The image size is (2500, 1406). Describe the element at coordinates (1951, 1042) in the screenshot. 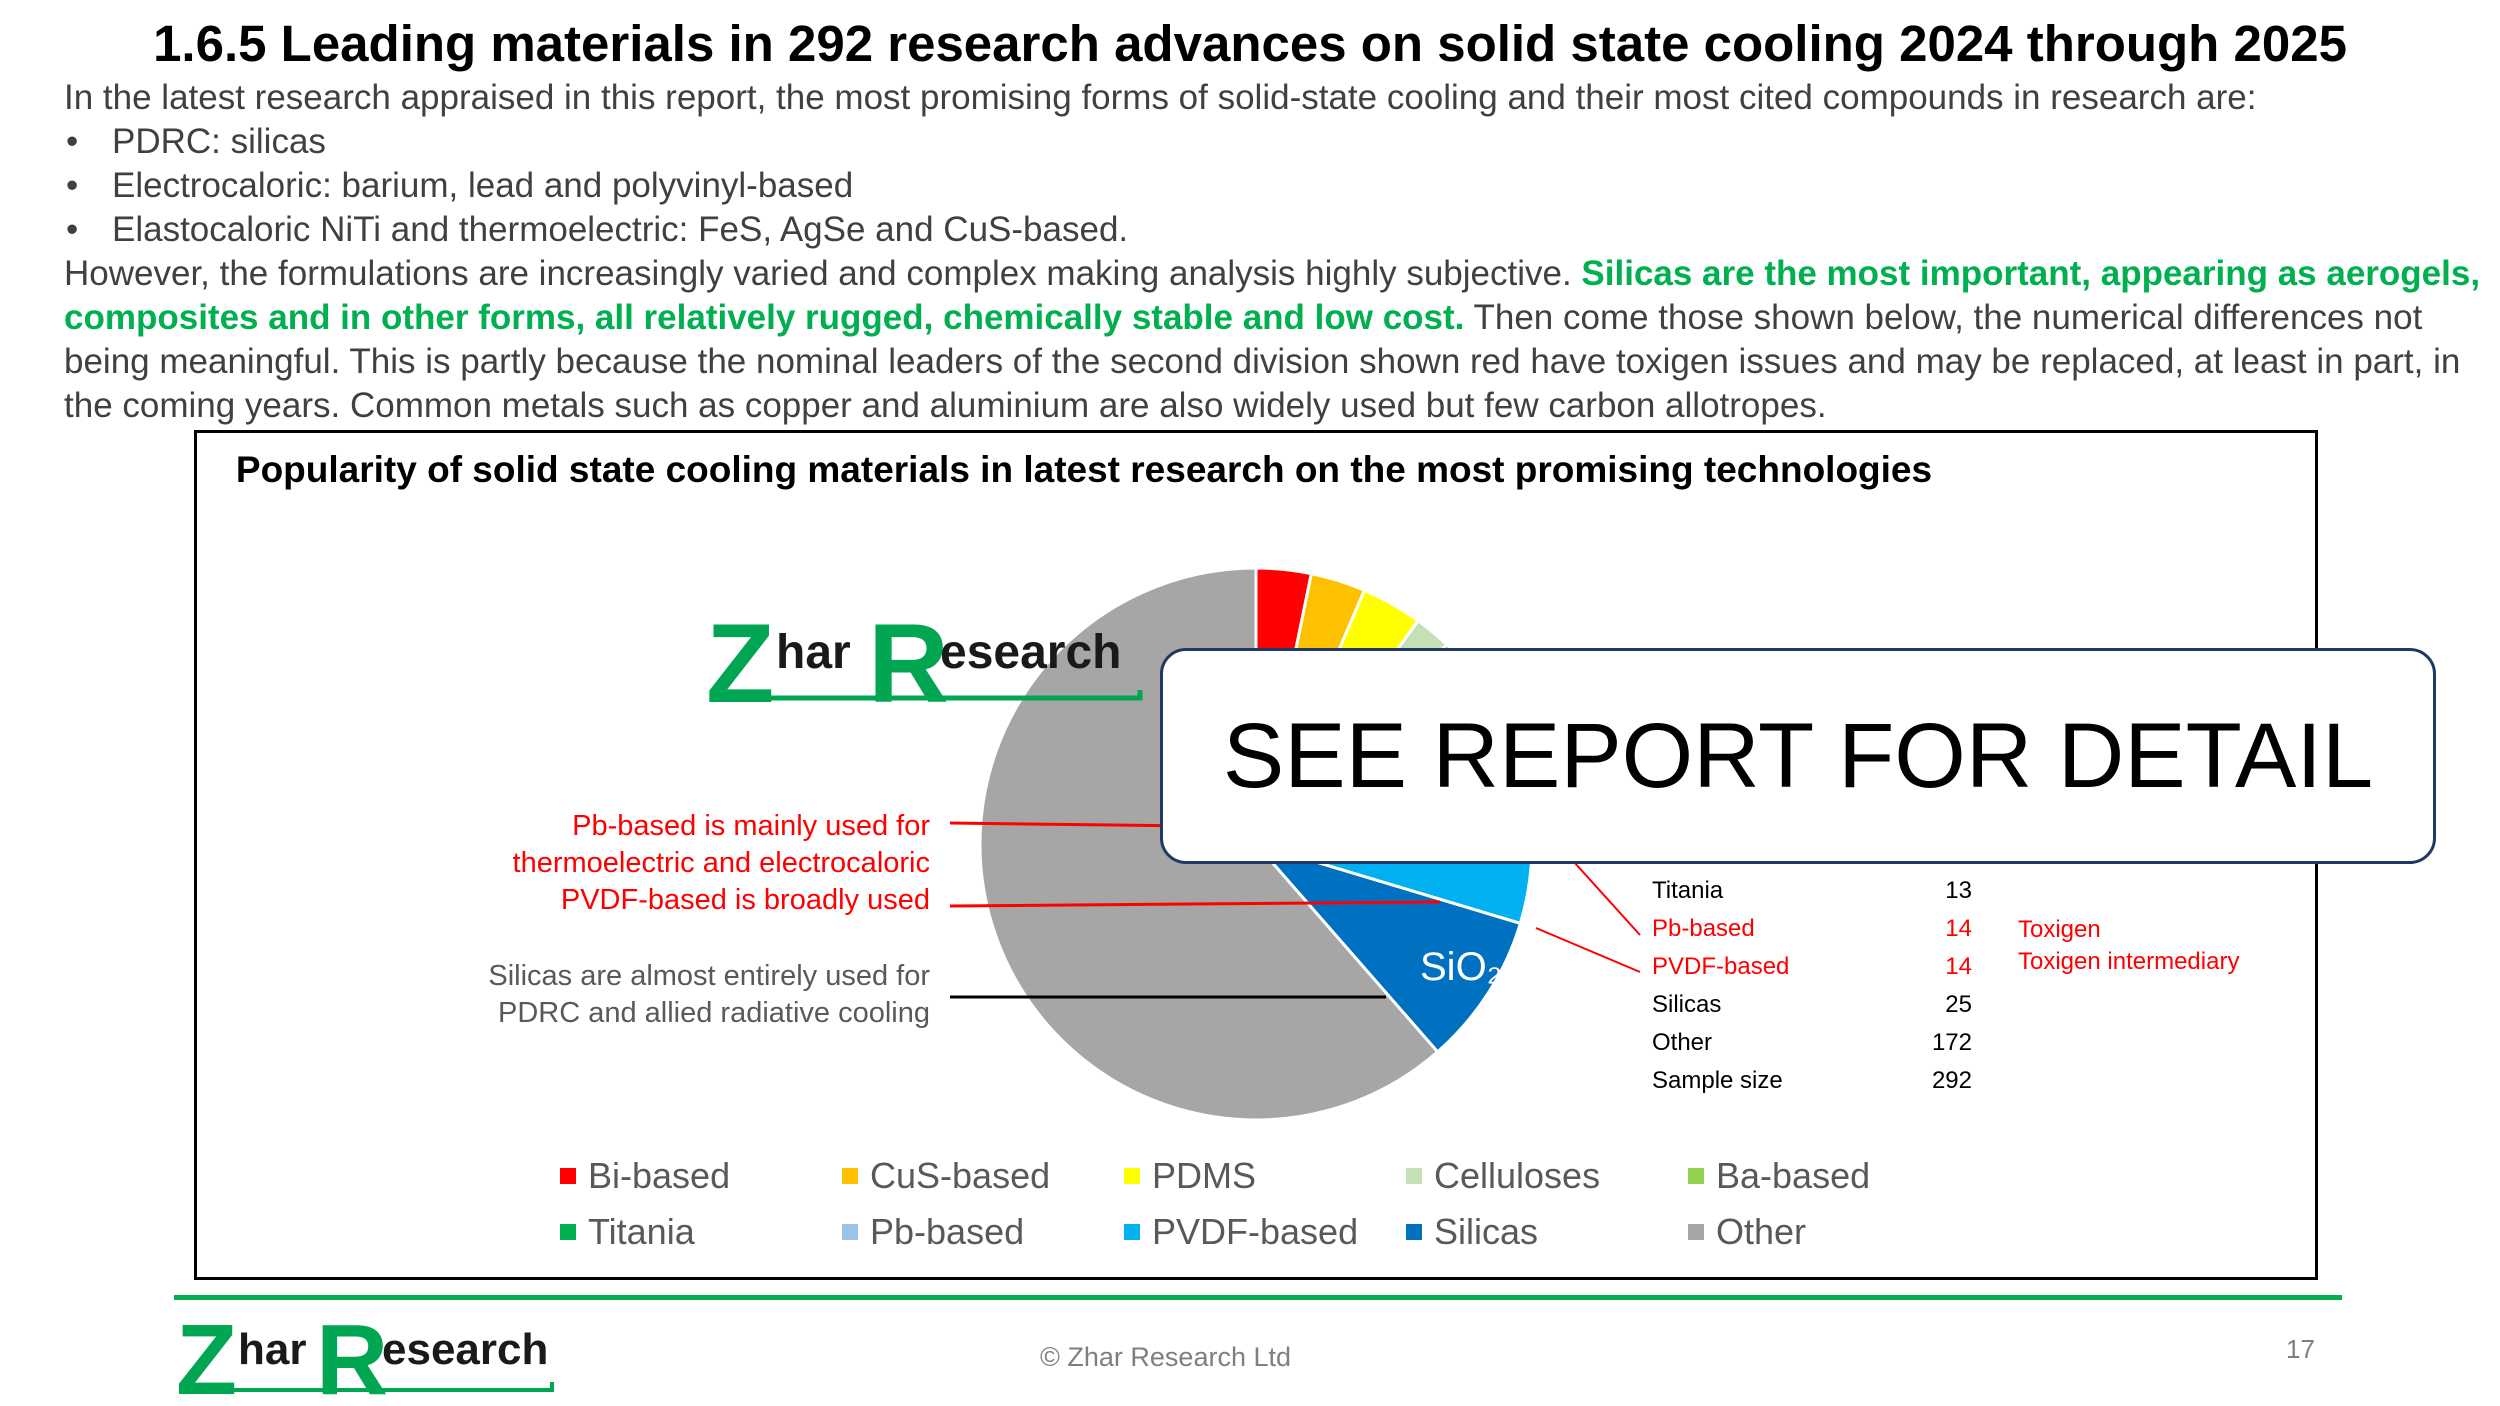

I see `table-value: 172` at that location.